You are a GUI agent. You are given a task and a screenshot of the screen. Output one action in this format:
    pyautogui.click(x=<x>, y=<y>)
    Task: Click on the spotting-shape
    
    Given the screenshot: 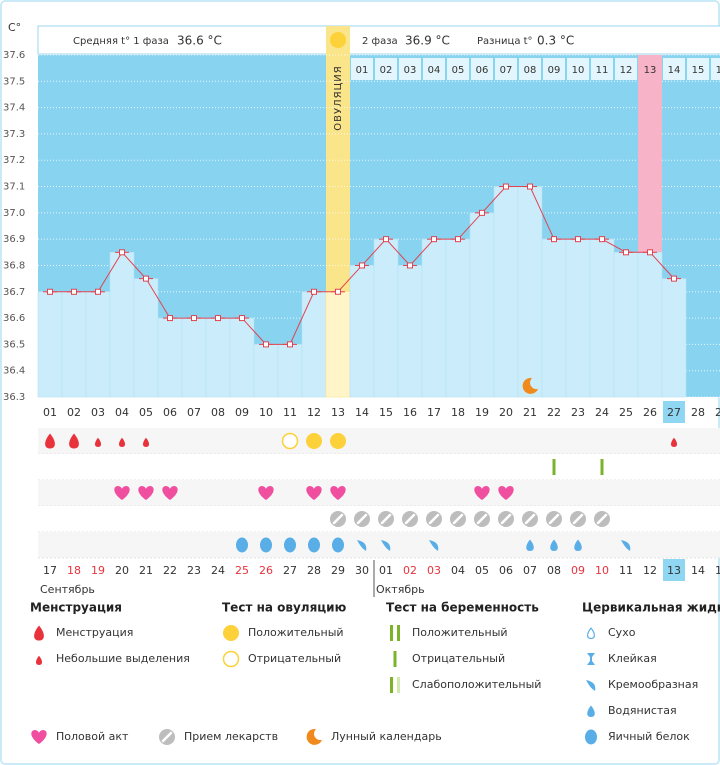 What is the action you would take?
    pyautogui.click(x=122, y=442)
    